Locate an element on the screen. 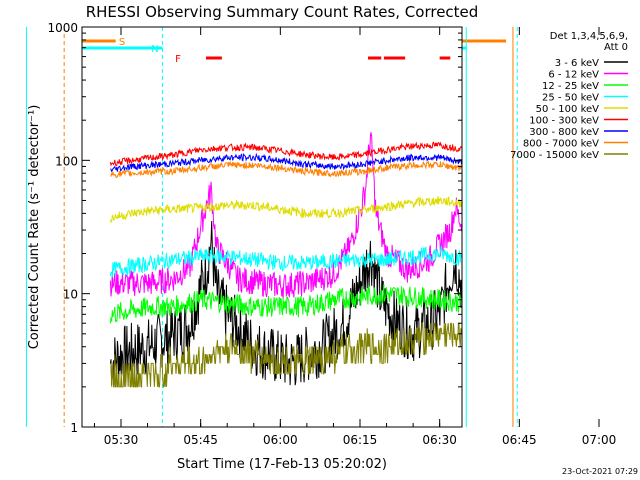 The width and height of the screenshot is (640, 480). observing-flag-bands: S N F is located at coordinates (294, 51).